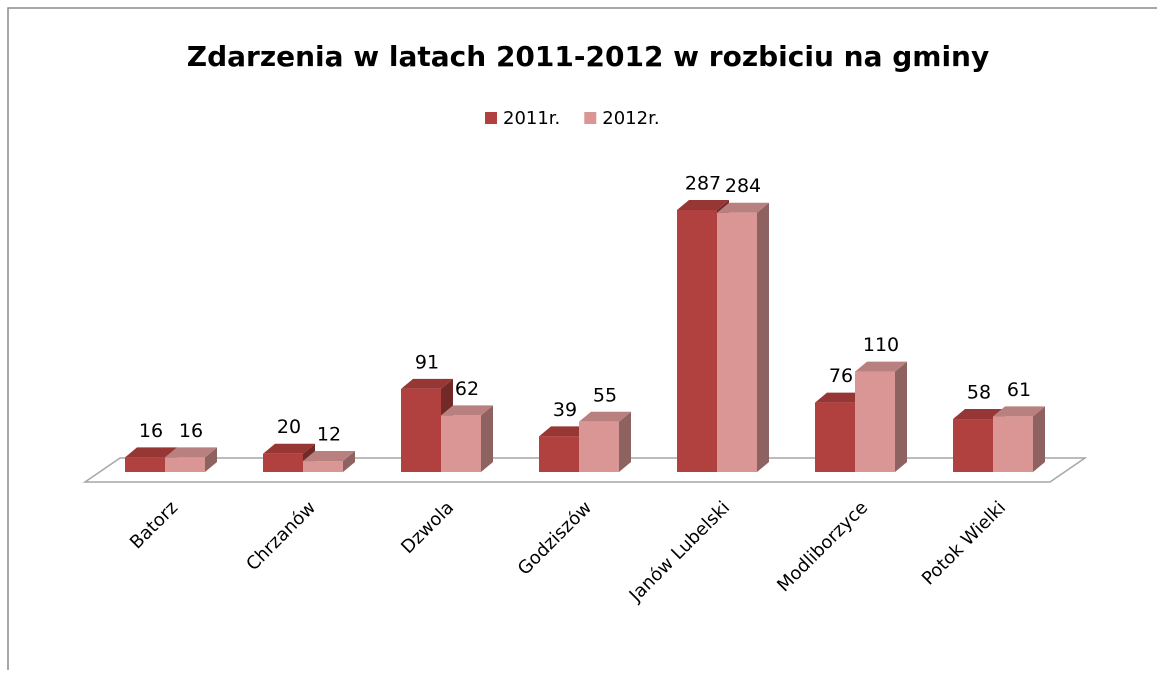 The width and height of the screenshot is (1157, 674). Describe the element at coordinates (289, 427) in the screenshot. I see `data-label: 20` at that location.